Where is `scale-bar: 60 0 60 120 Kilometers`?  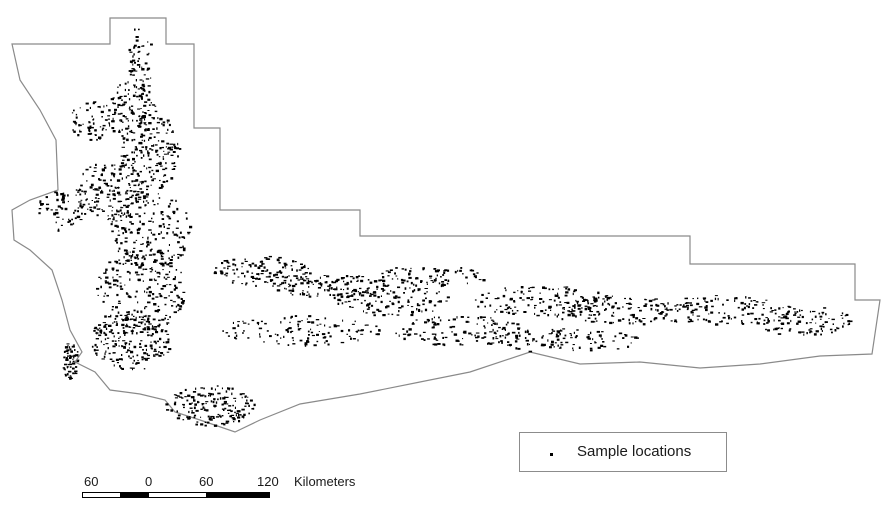
scale-bar: 60 0 60 120 Kilometers is located at coordinates (232, 494).